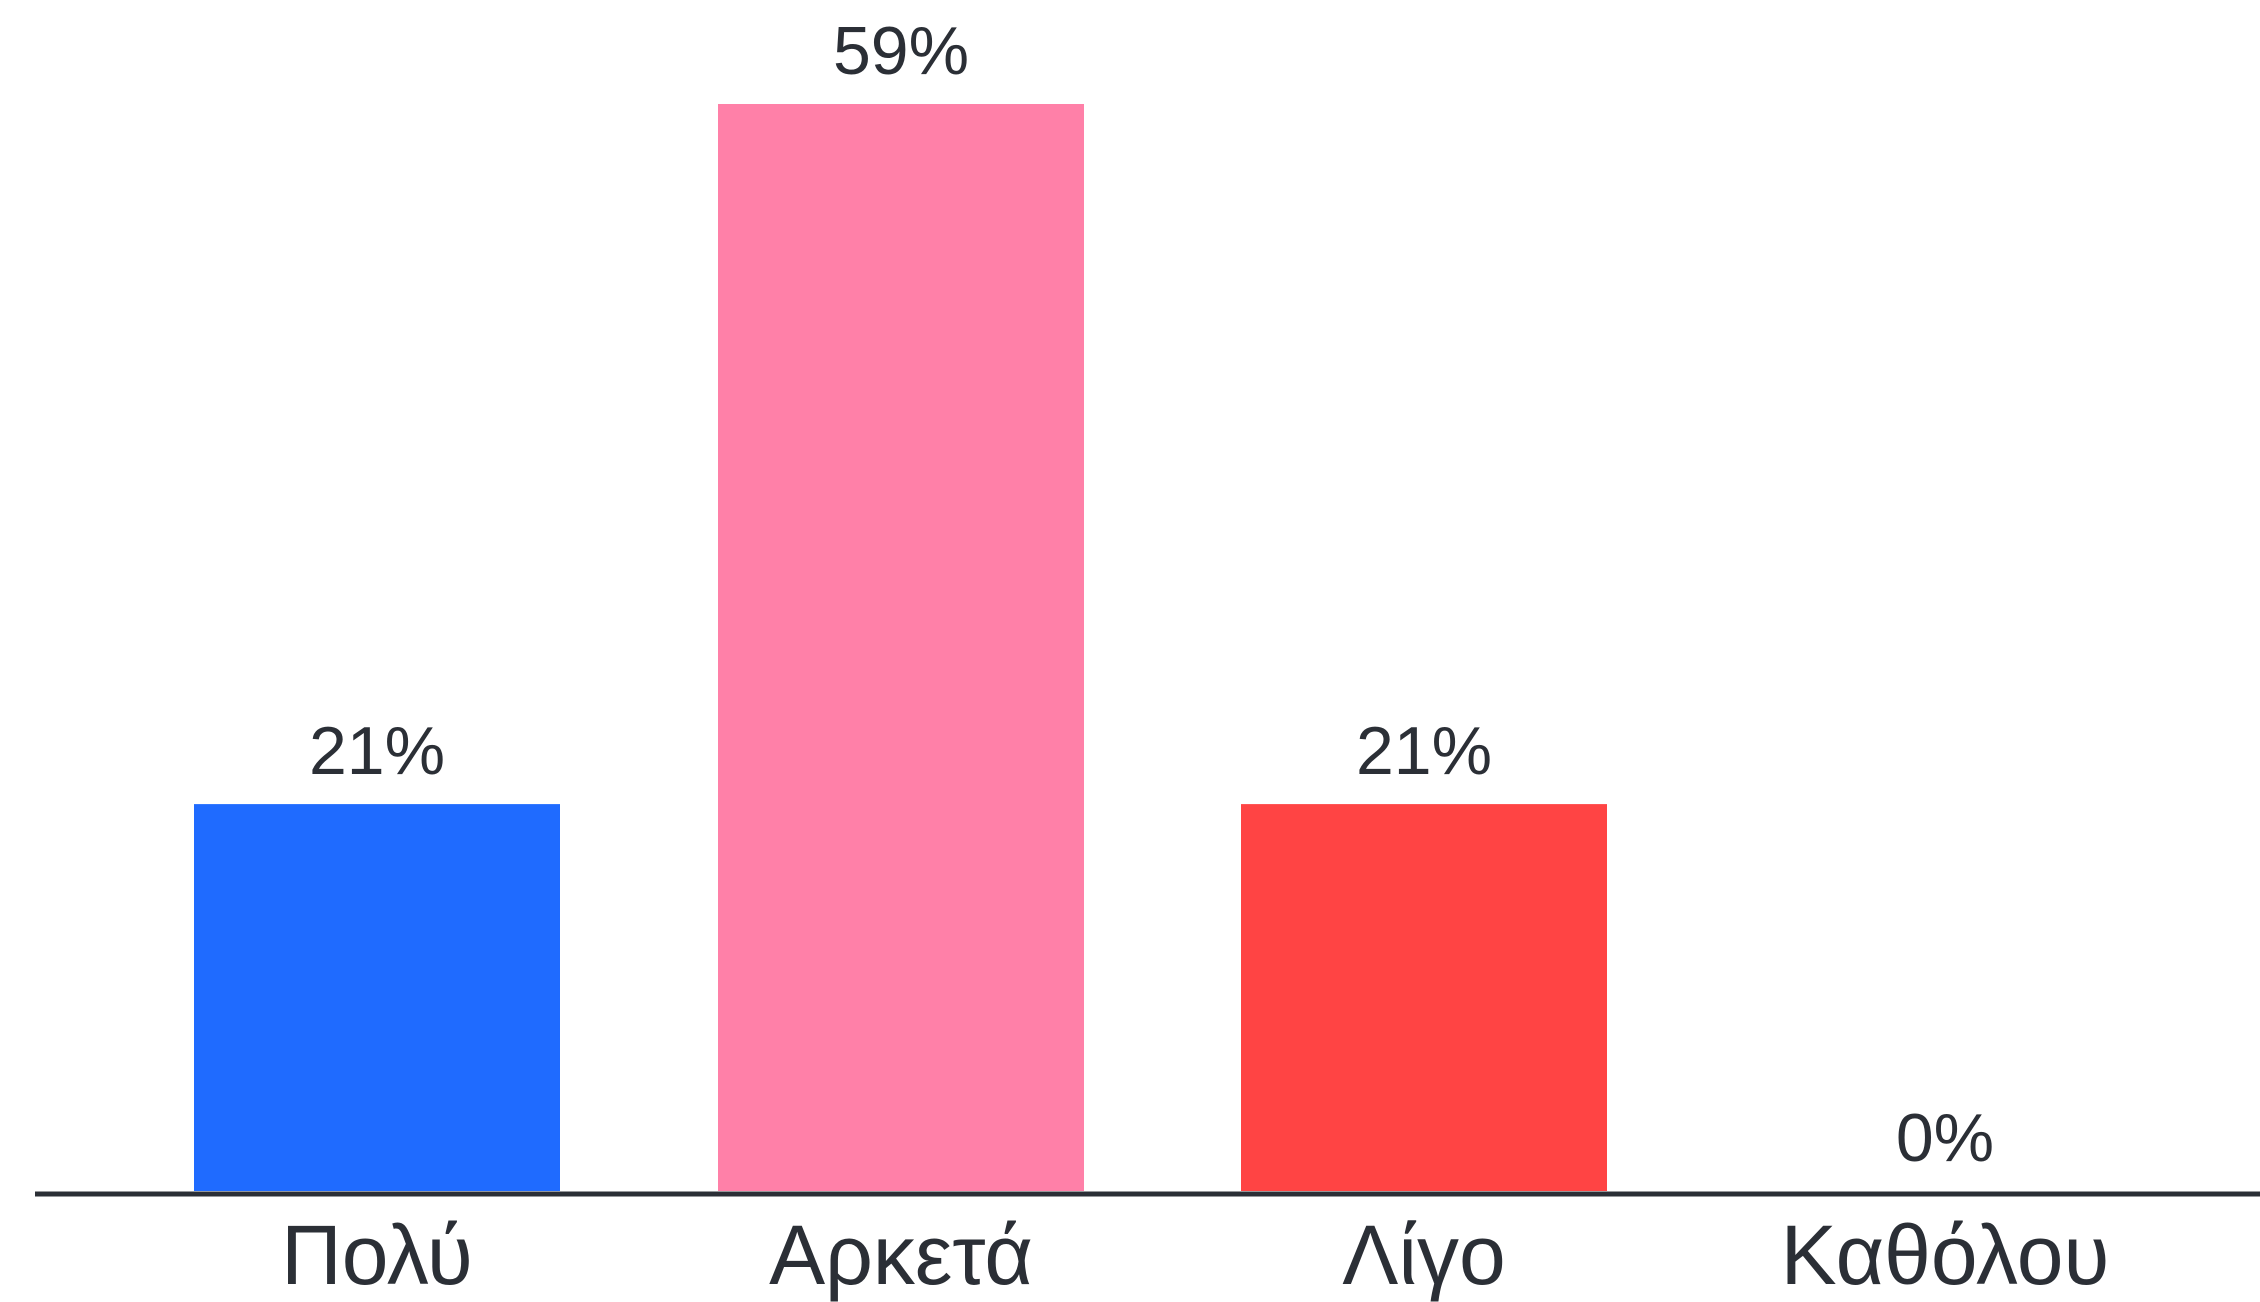  What do you see at coordinates (1945, 1138) in the screenshot?
I see `value-label: 0%` at bounding box center [1945, 1138].